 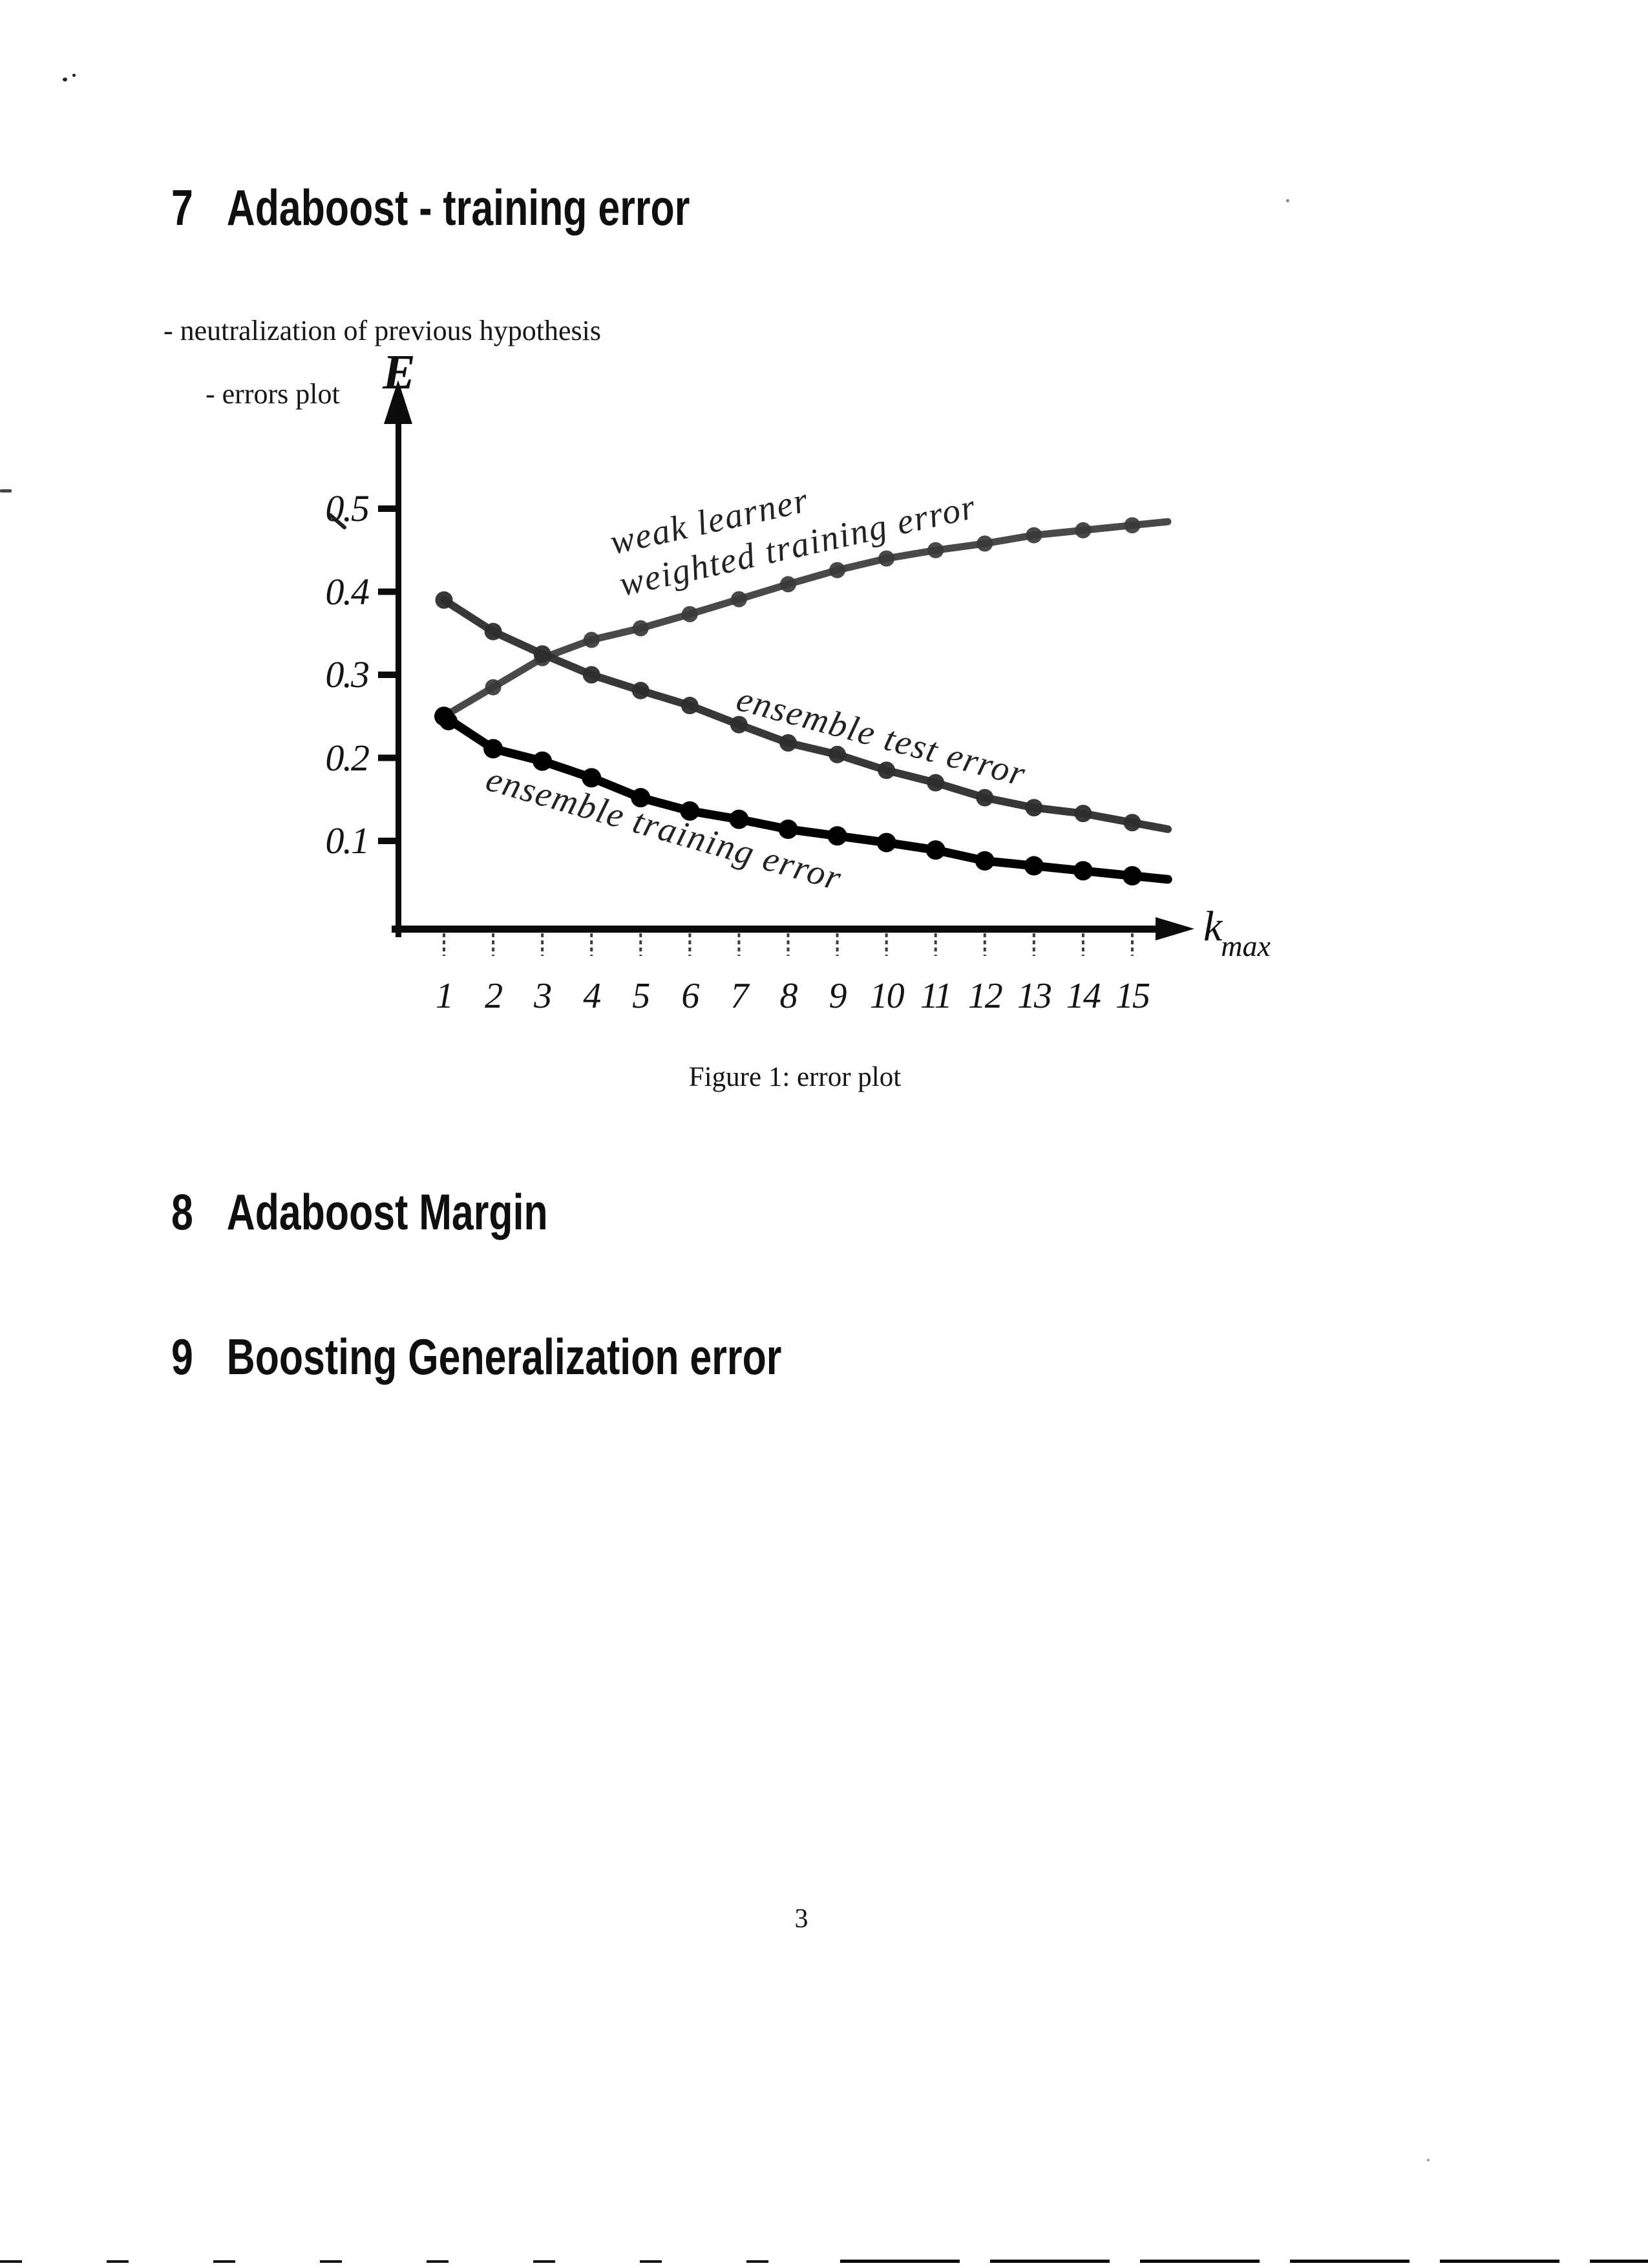 What do you see at coordinates (493, 631) in the screenshot?
I see `point-ensemble-test-error-k2` at bounding box center [493, 631].